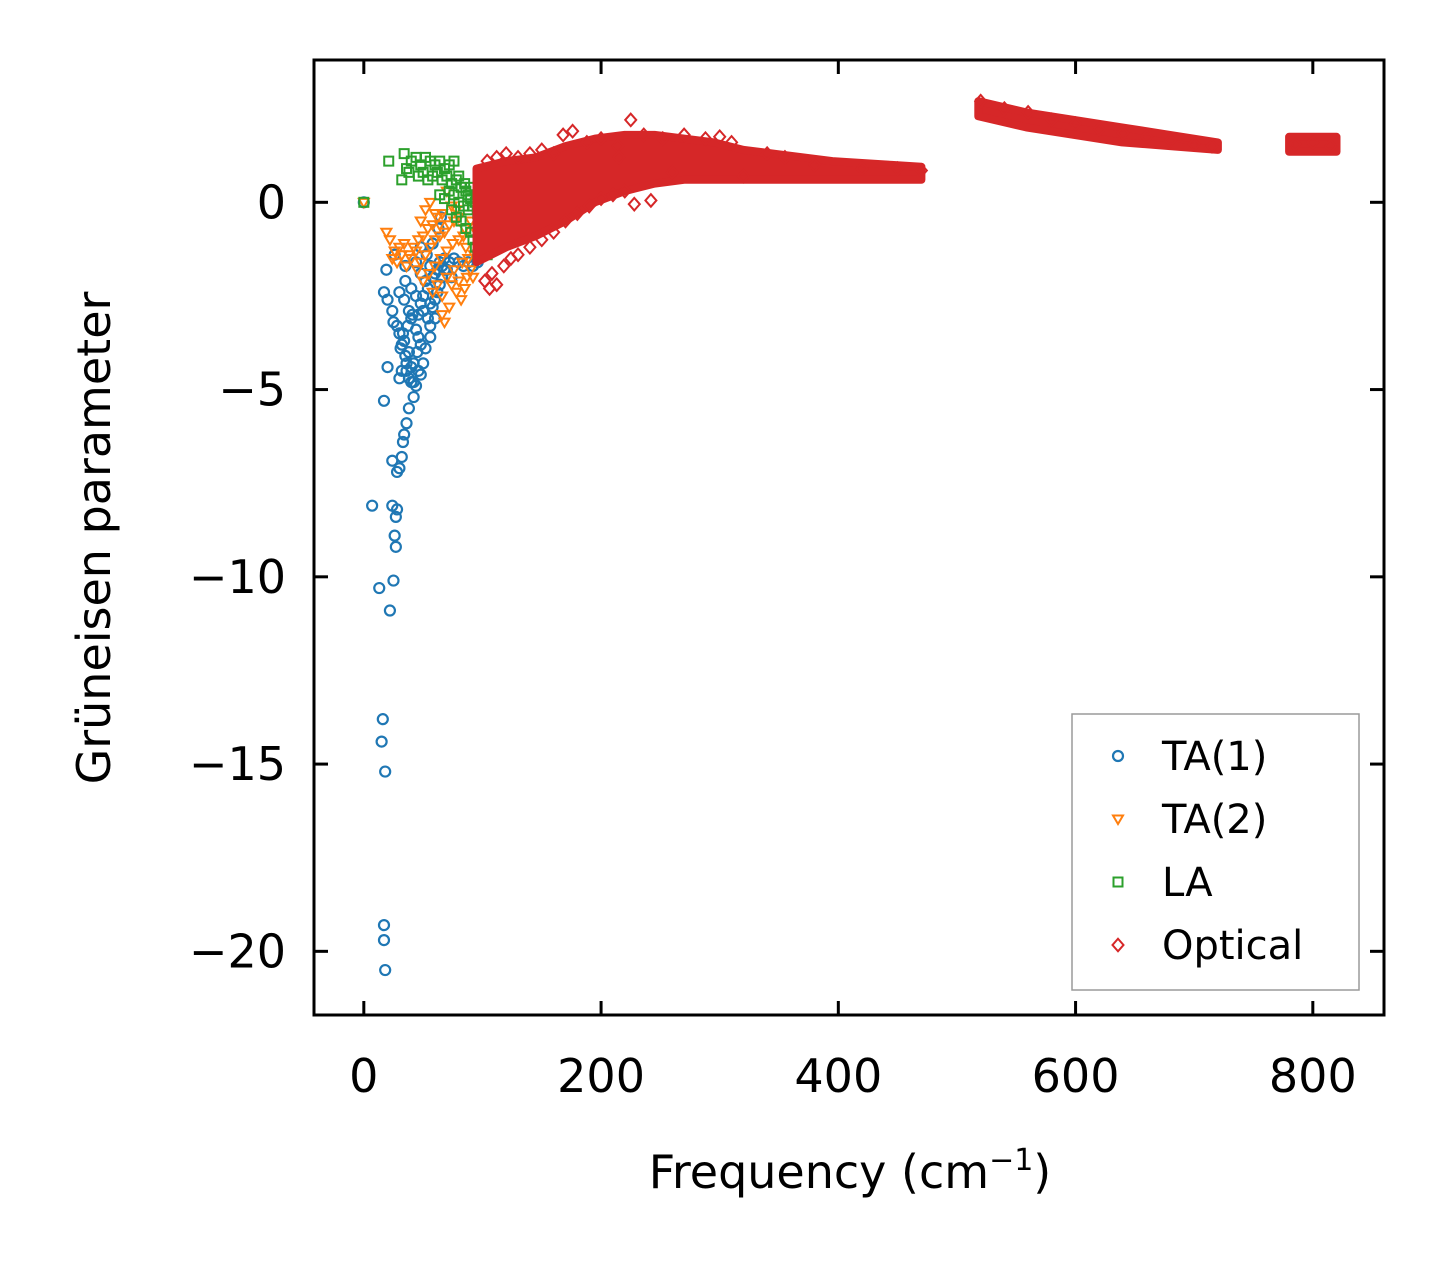  Describe the element at coordinates (94, 537) in the screenshot. I see `y-axis-label: Grüneisen parameter` at that location.